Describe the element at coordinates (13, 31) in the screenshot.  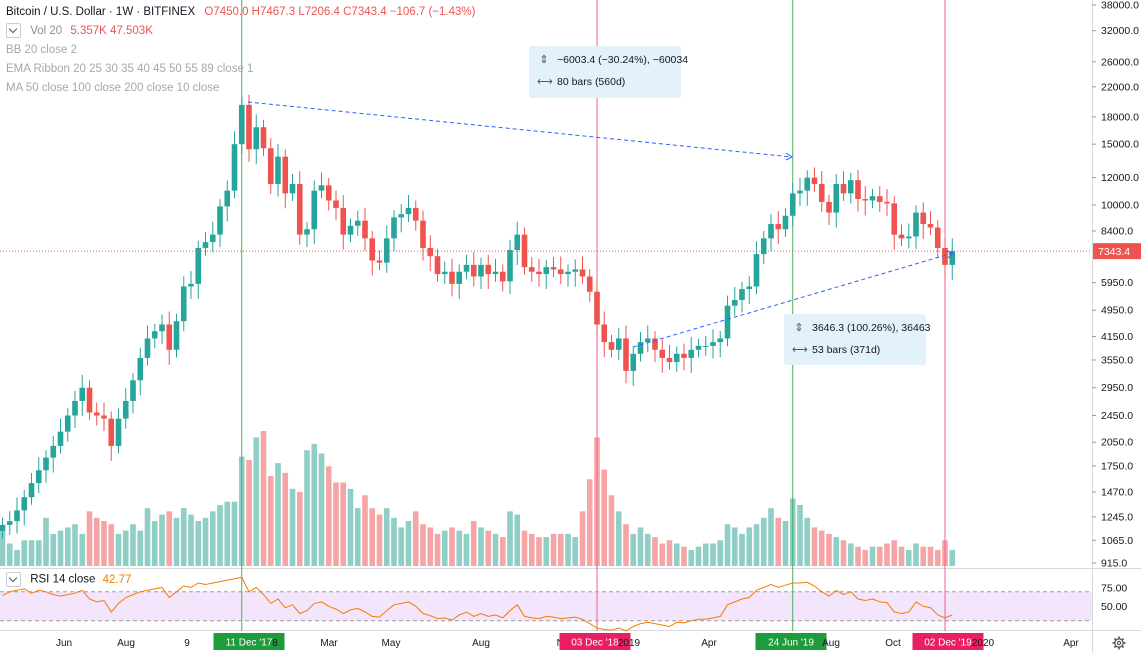
I see `collapse-legend-button` at that location.